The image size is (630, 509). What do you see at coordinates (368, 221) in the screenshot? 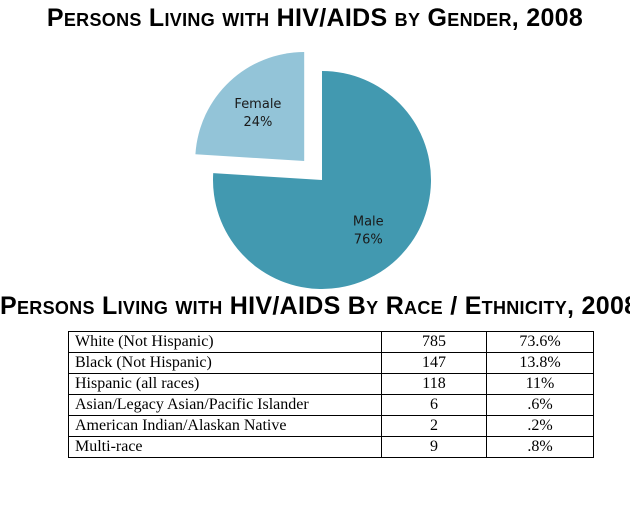
I see `pie-label-male: Male` at bounding box center [368, 221].